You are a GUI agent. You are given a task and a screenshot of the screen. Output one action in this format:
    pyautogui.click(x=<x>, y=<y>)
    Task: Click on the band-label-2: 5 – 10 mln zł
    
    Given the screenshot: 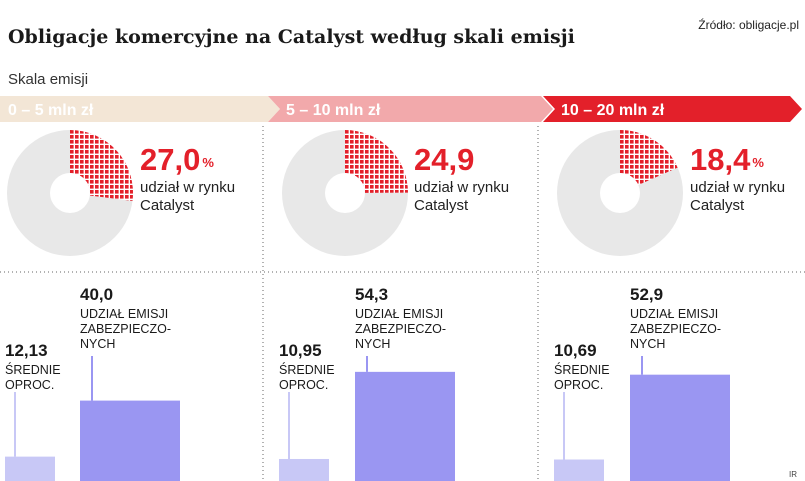 What is the action you would take?
    pyautogui.click(x=333, y=110)
    